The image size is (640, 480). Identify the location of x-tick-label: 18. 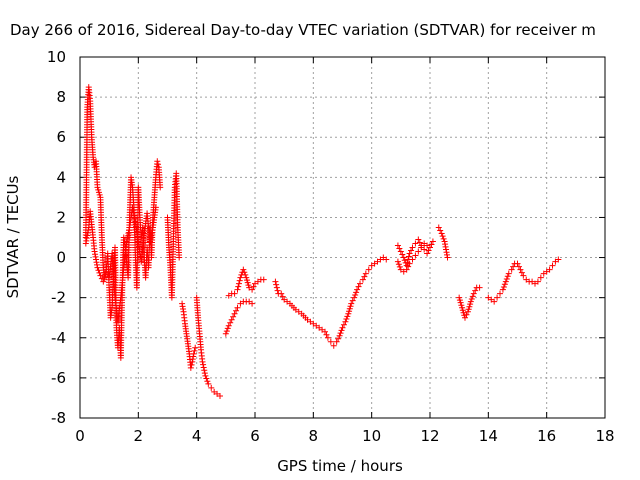
(604, 436).